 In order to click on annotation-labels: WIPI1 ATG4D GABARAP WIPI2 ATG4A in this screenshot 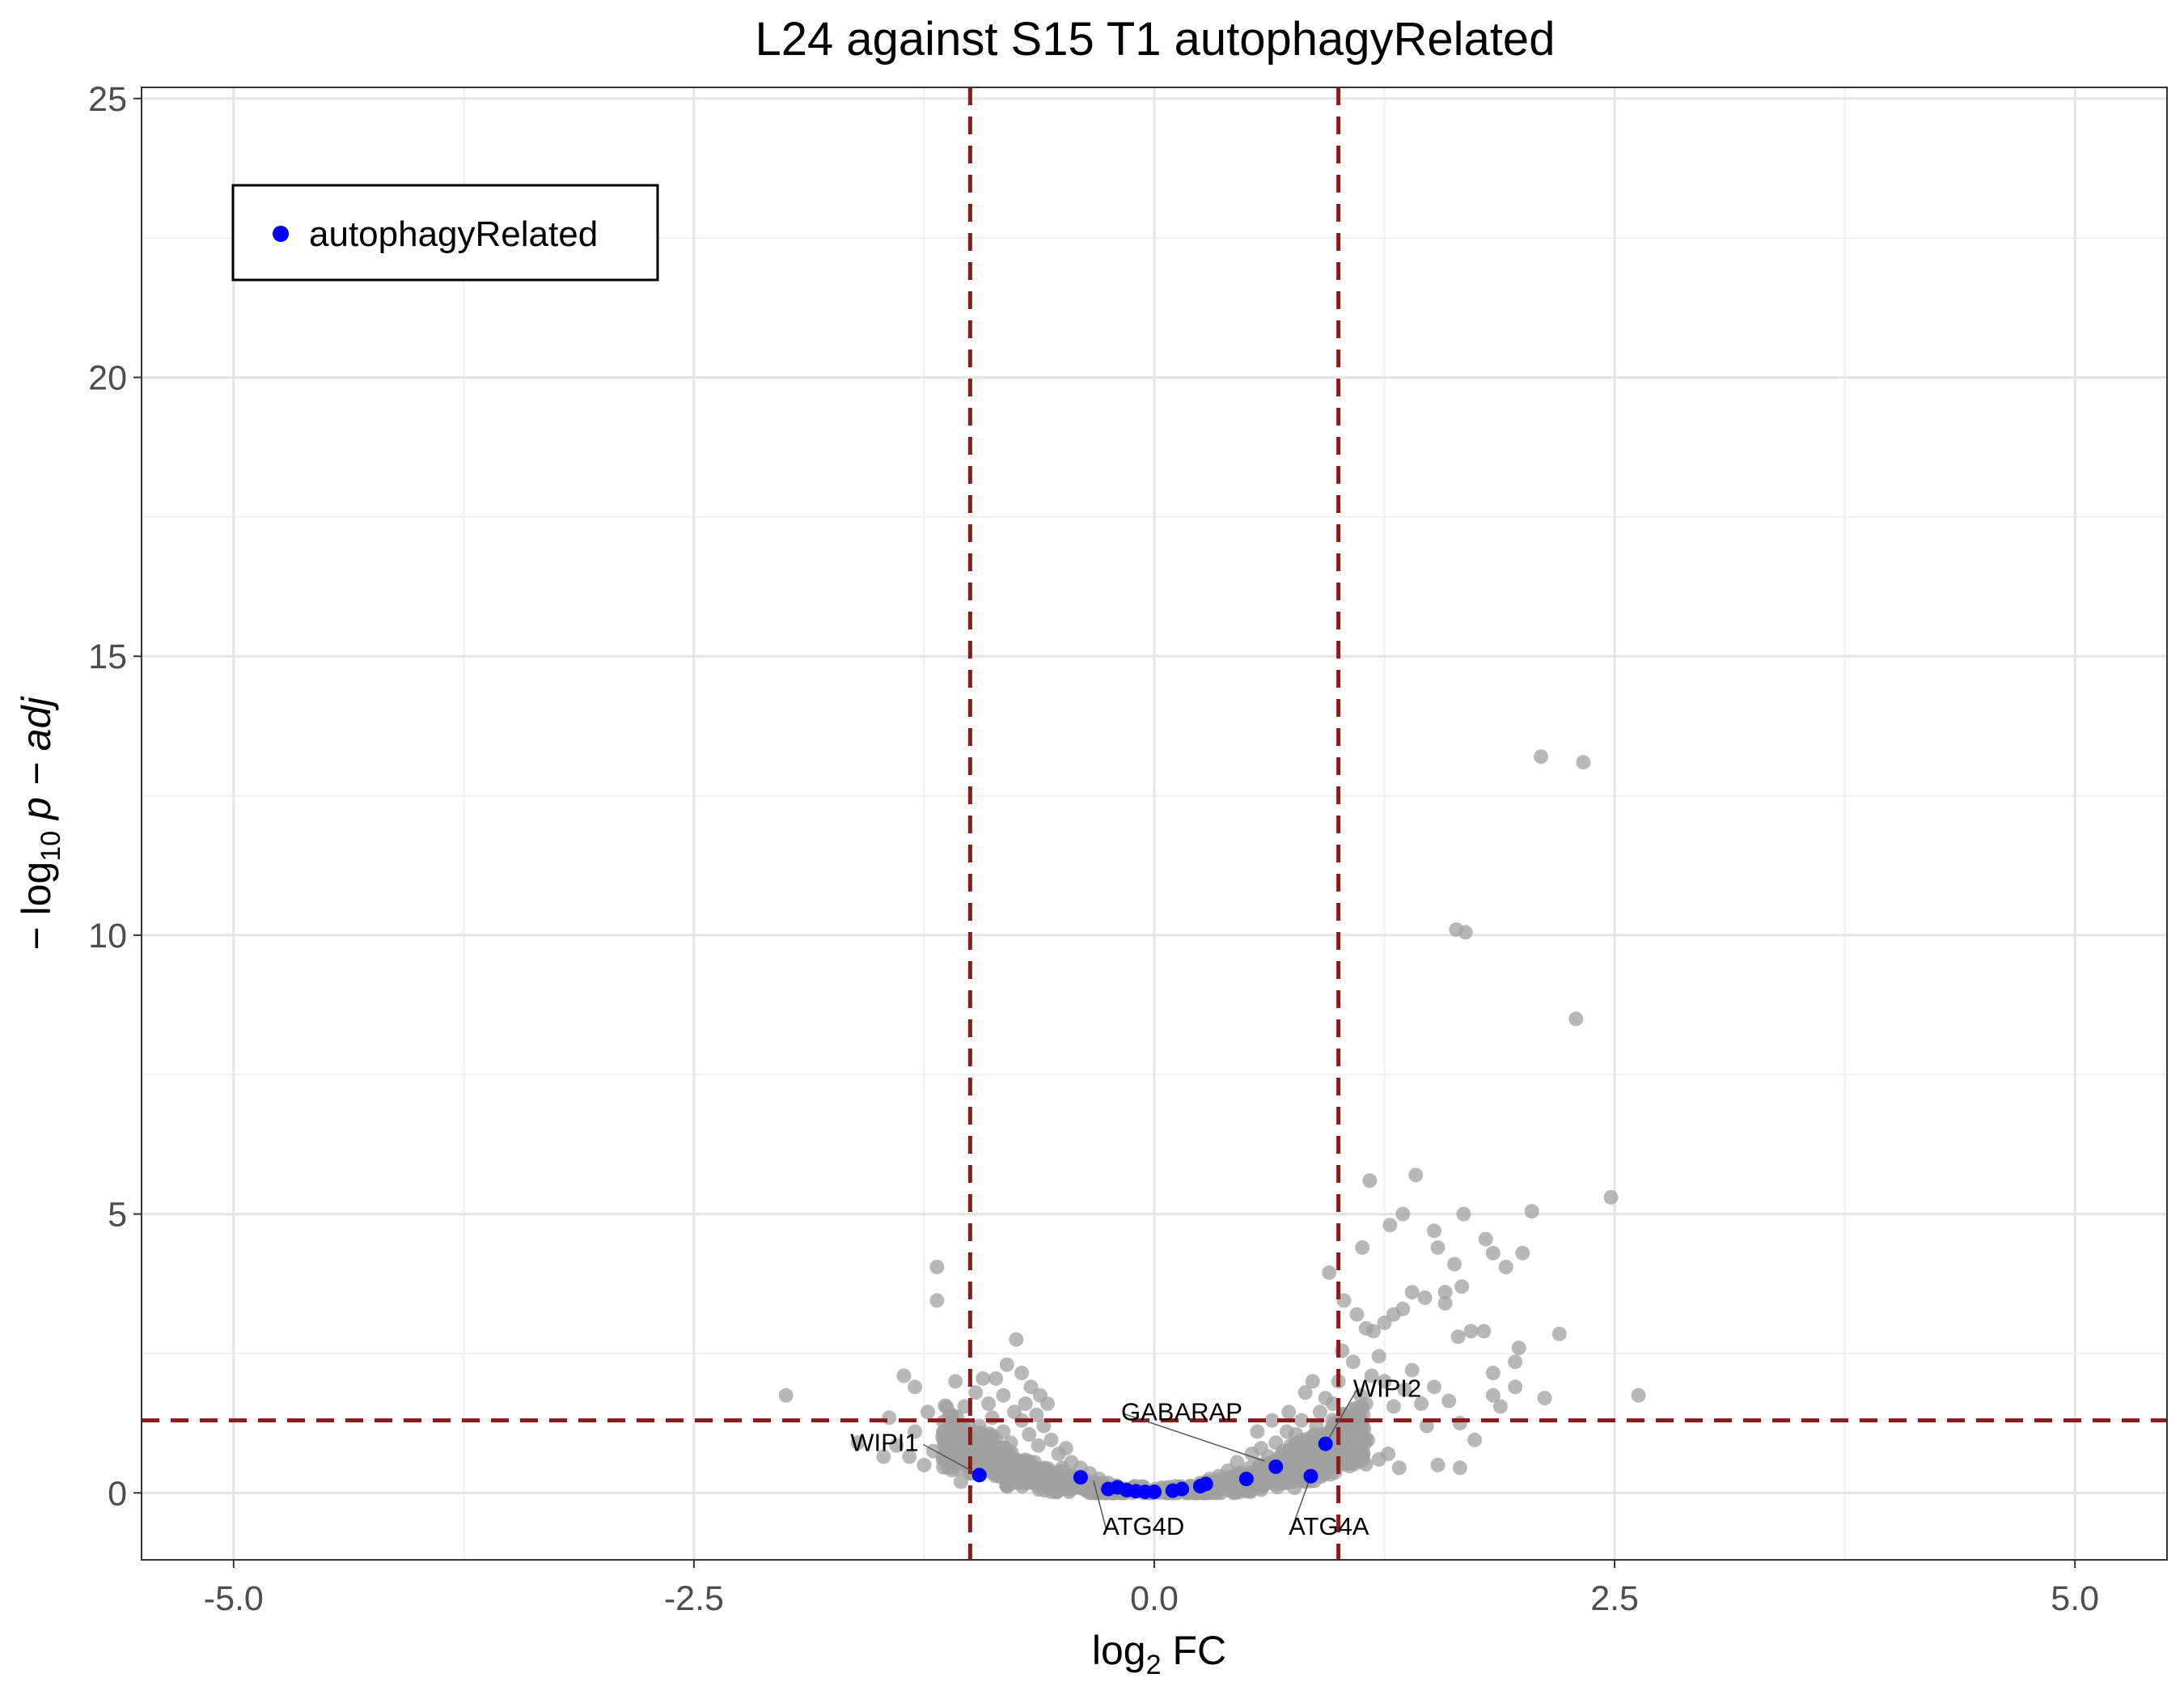, I will do `click(1135, 1457)`.